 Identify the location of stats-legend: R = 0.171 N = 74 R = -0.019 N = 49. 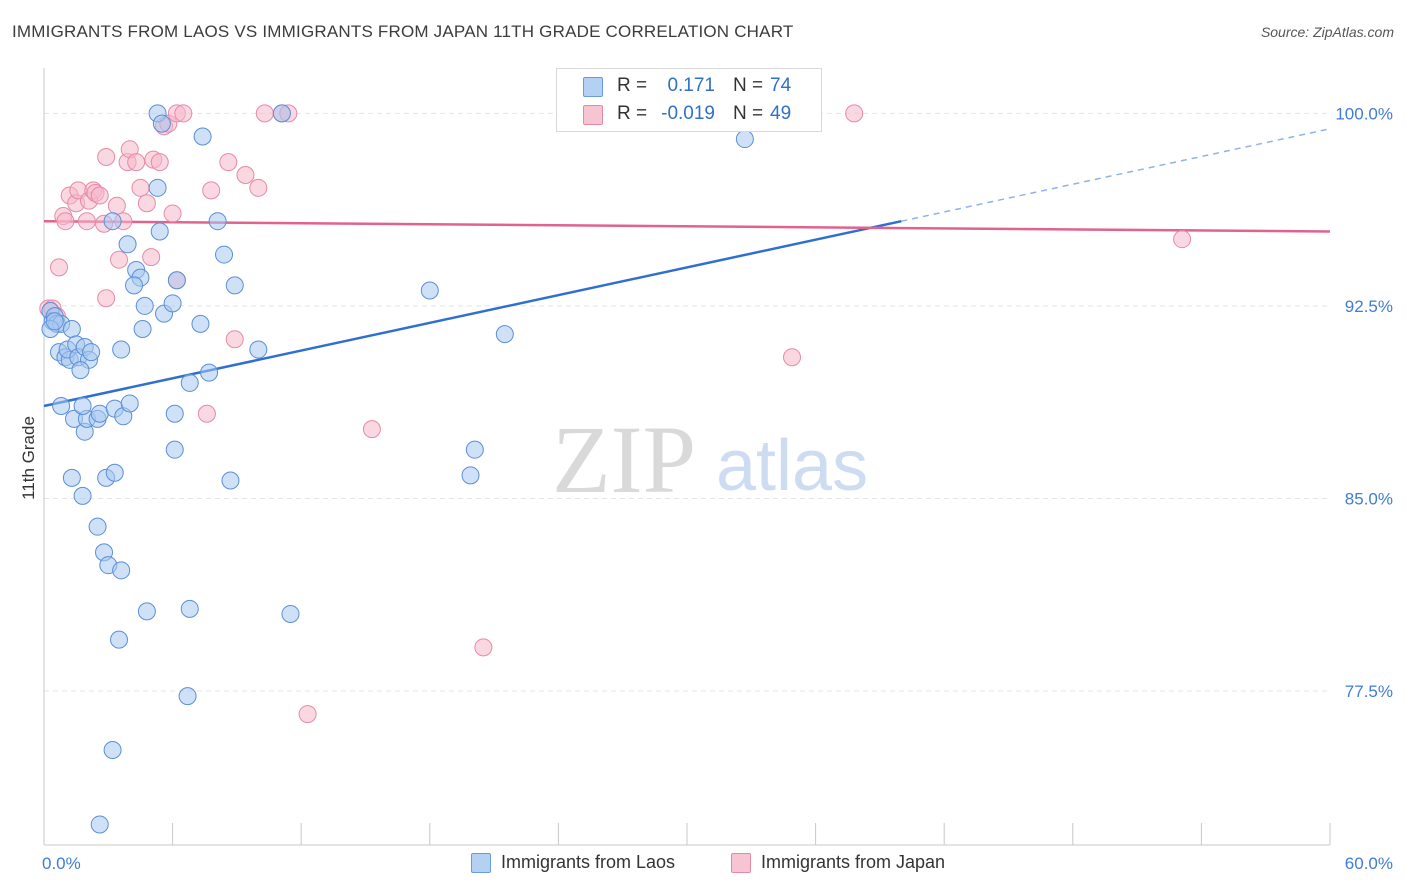
(689, 100).